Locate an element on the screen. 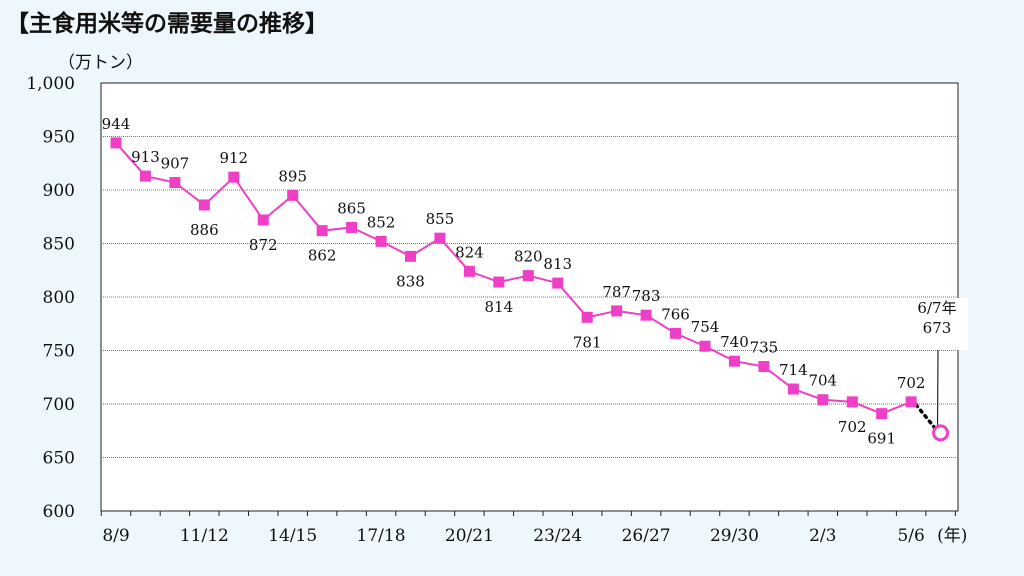  data-label: 865 is located at coordinates (351, 208).